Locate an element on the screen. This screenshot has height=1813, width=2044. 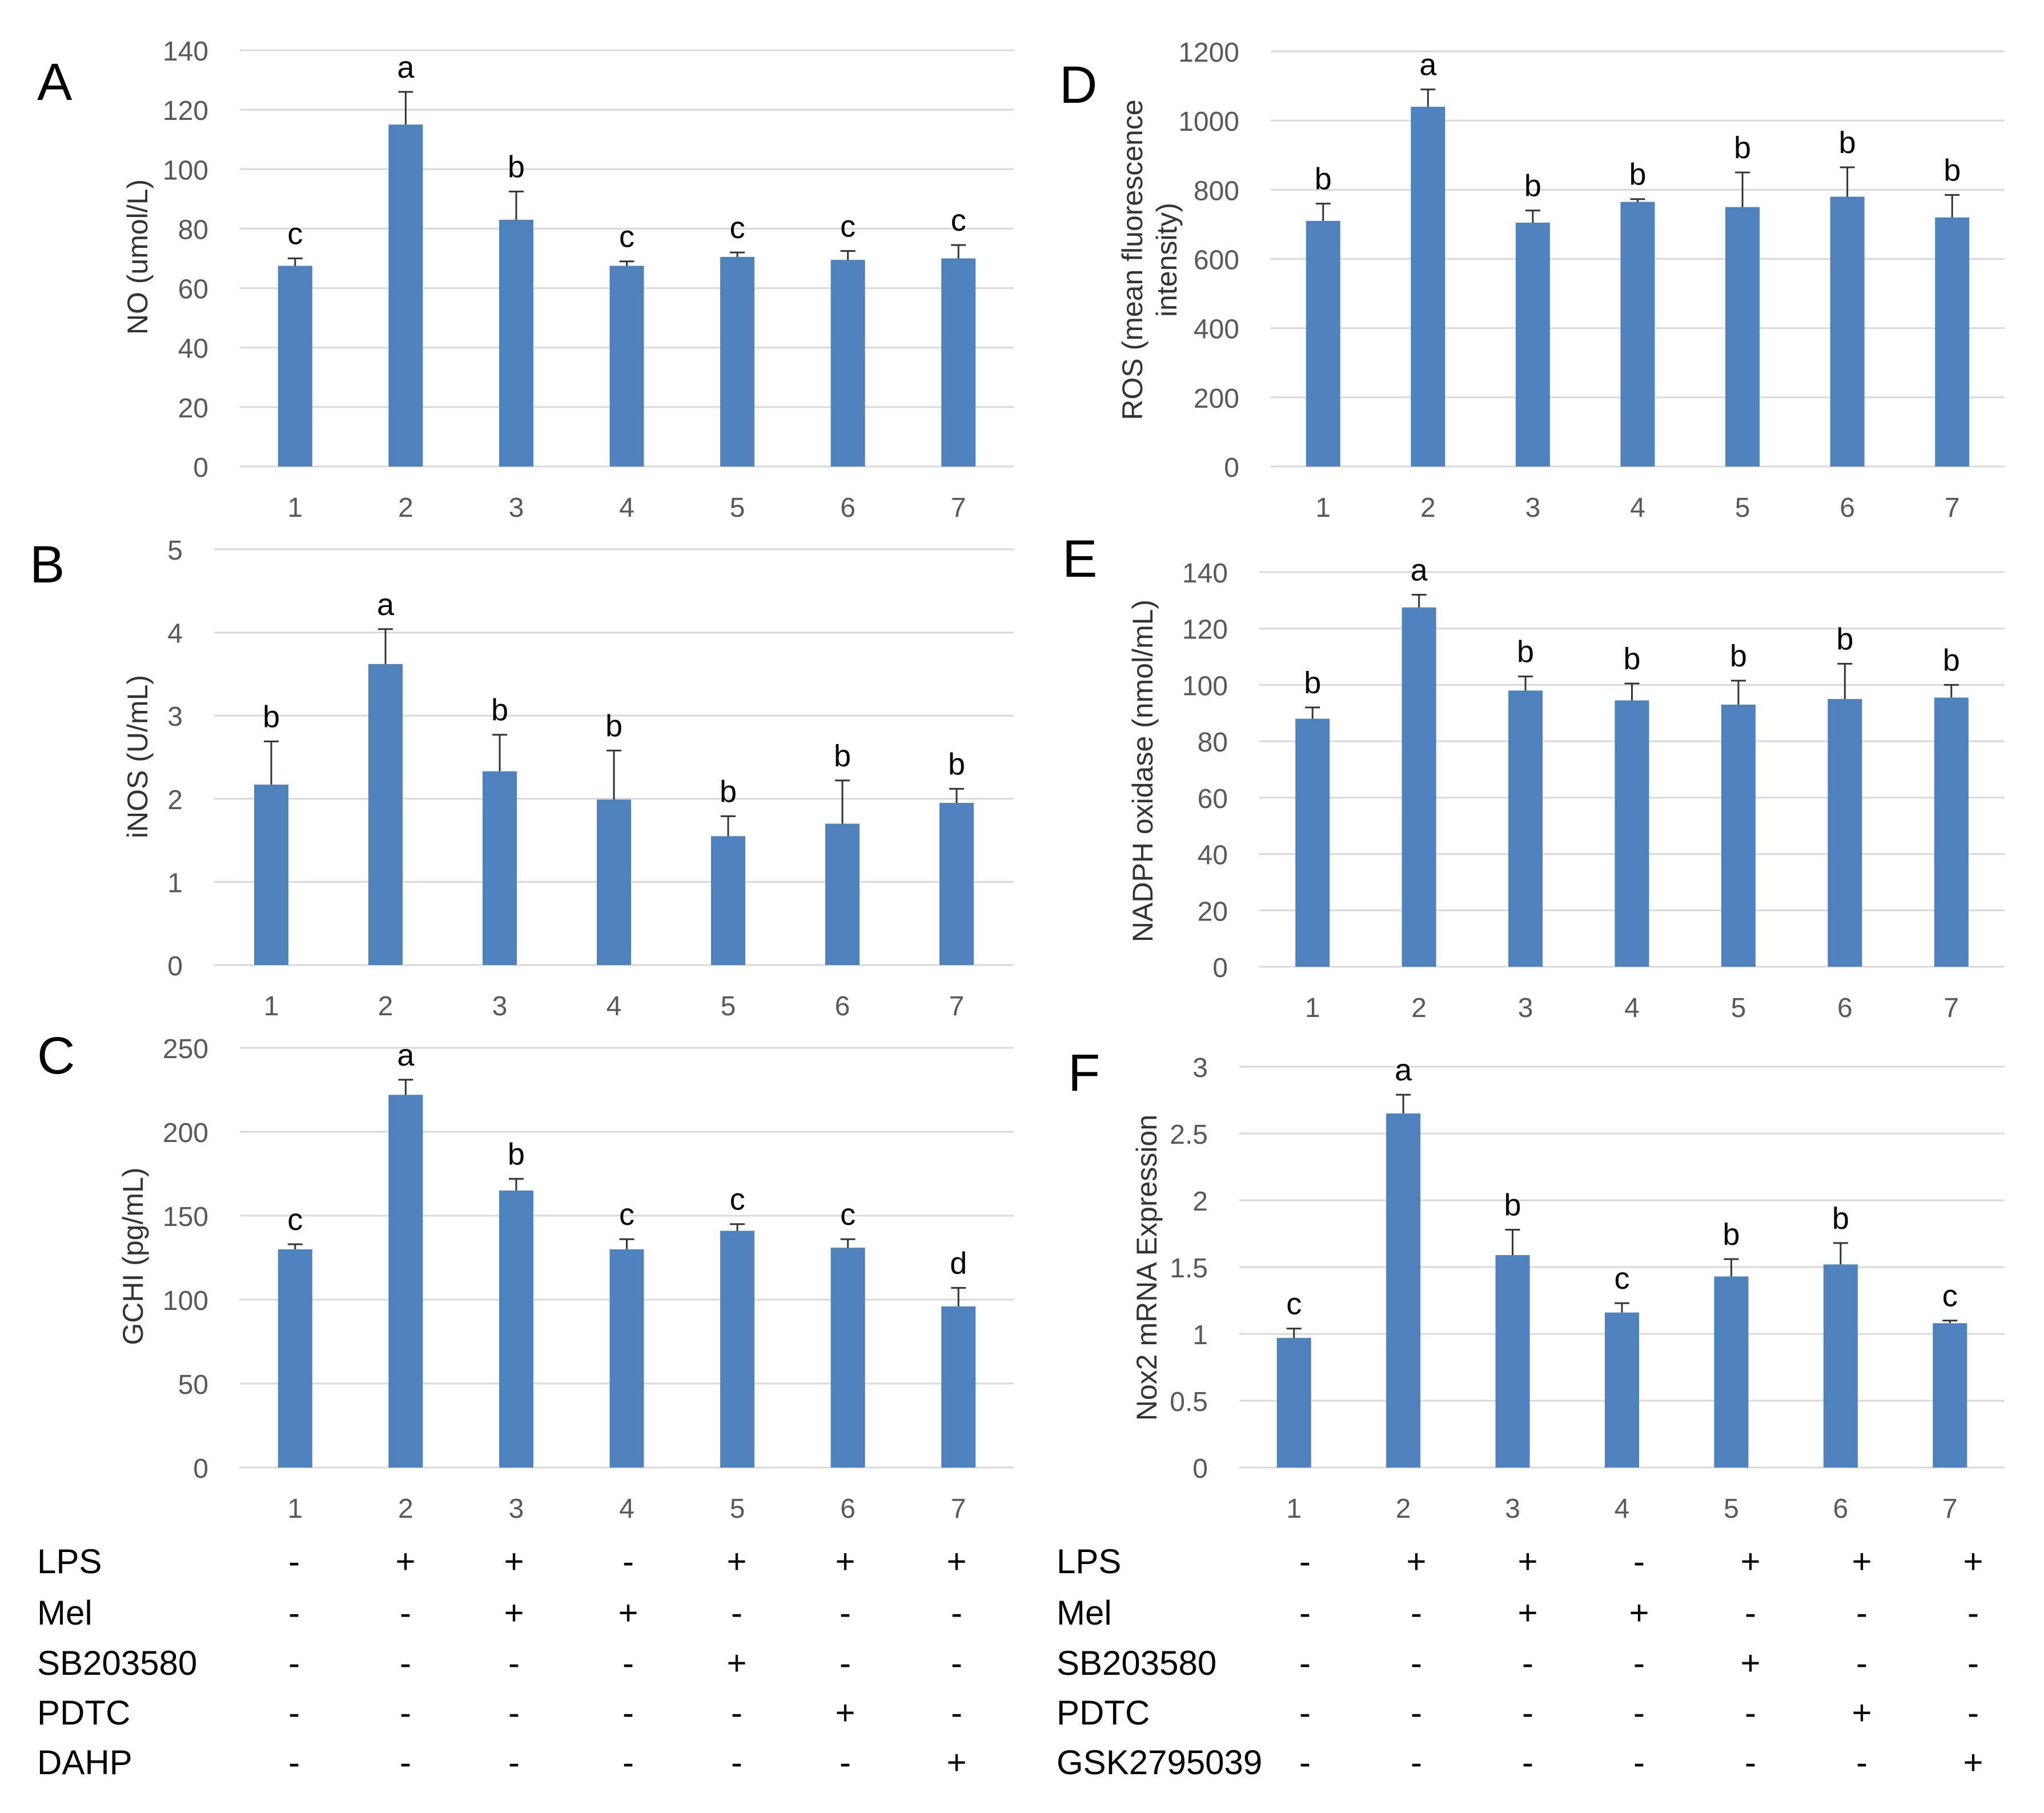
panel-b-ylabel: iNOS (U/mL) is located at coordinates (138, 756).